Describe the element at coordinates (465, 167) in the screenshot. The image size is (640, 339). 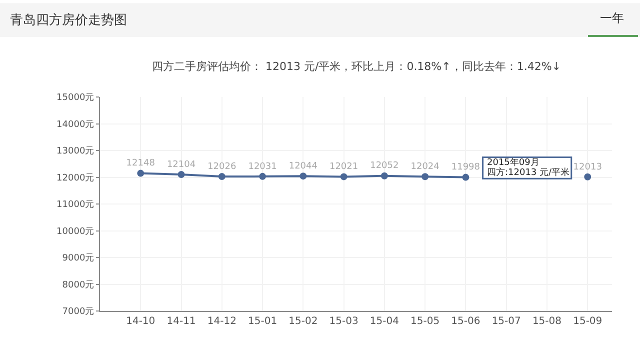
I see `data-label: 11998` at that location.